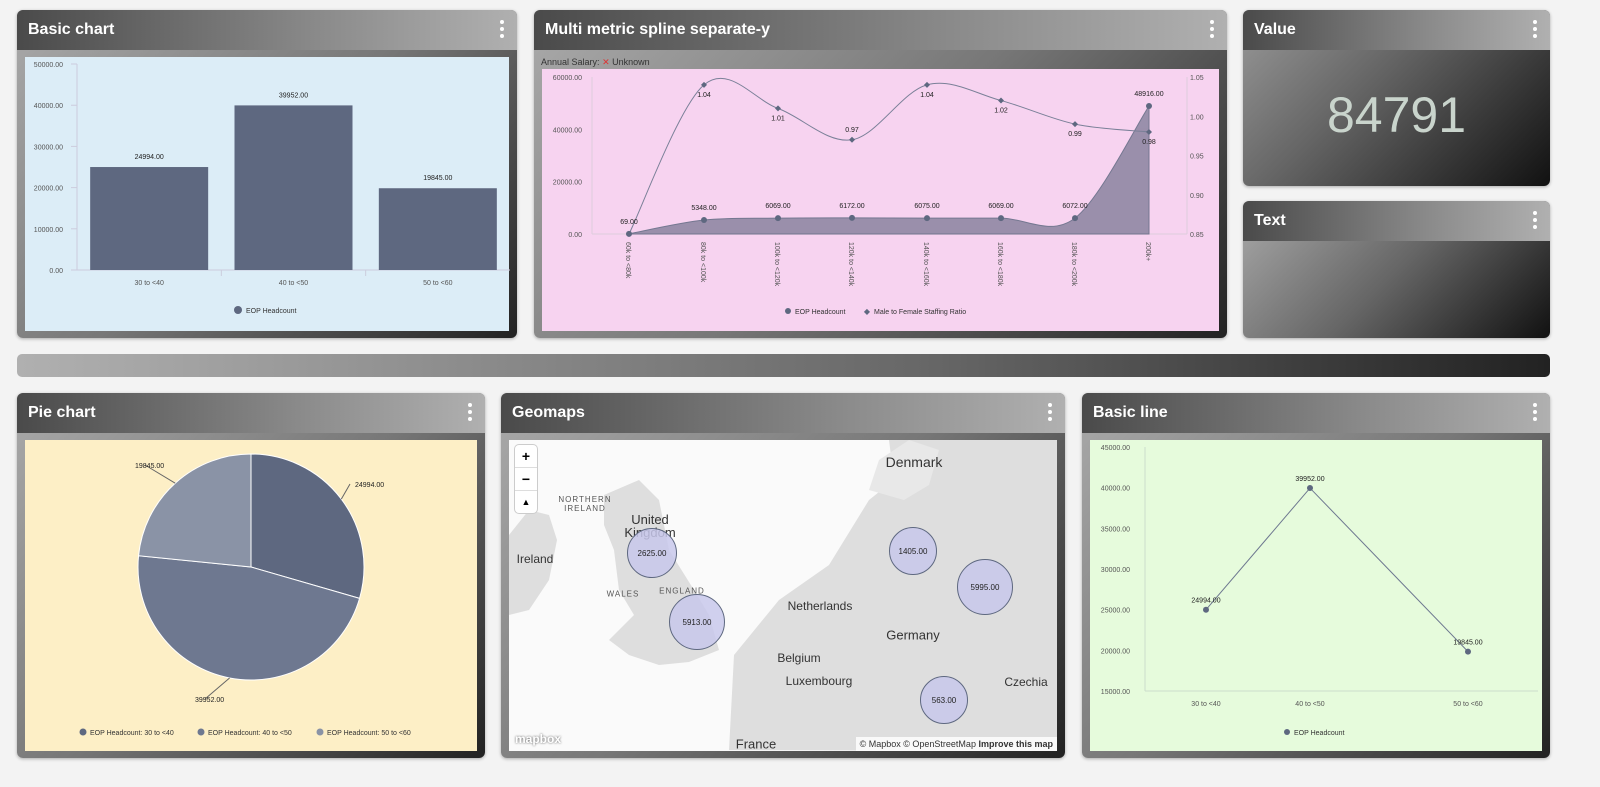  I want to click on data-label: 5348.00, so click(703, 208).